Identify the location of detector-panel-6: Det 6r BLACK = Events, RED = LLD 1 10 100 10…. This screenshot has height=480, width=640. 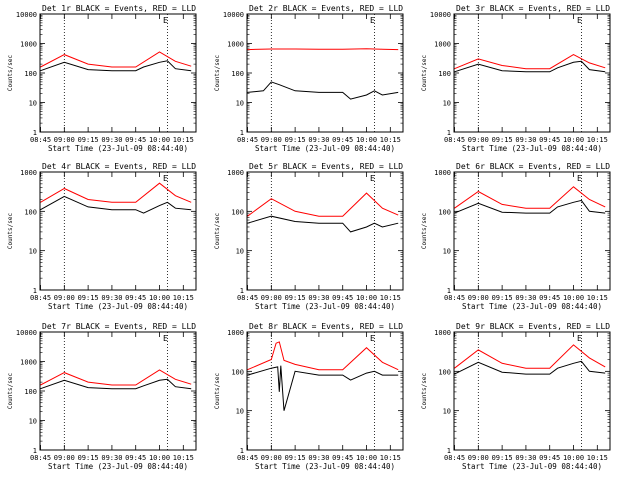
(516, 236).